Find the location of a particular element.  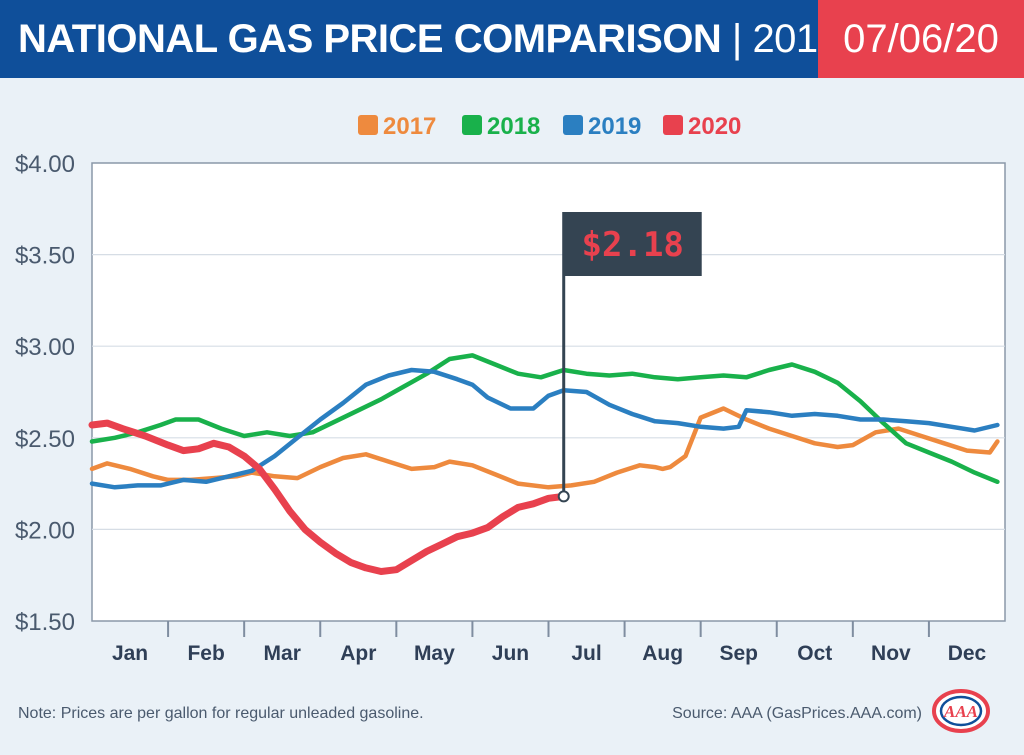

flag-banner is located at coordinates (632, 244).